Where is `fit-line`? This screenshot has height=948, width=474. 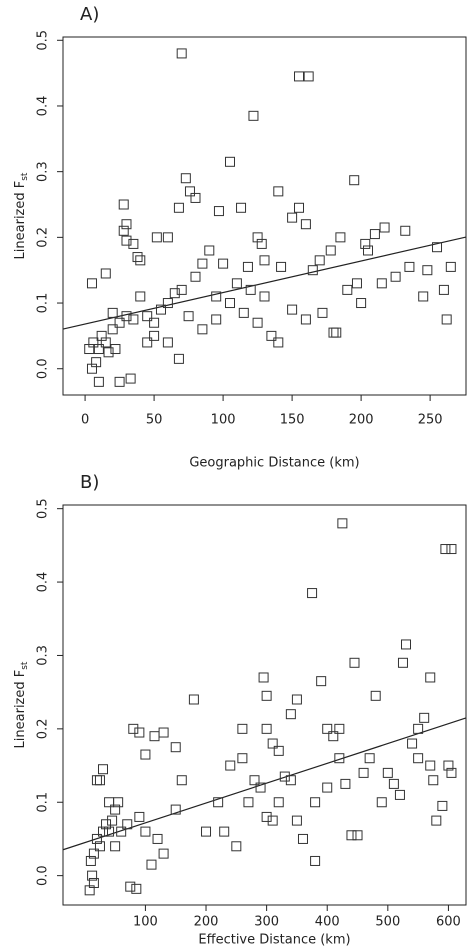 fit-line is located at coordinates (264, 784).